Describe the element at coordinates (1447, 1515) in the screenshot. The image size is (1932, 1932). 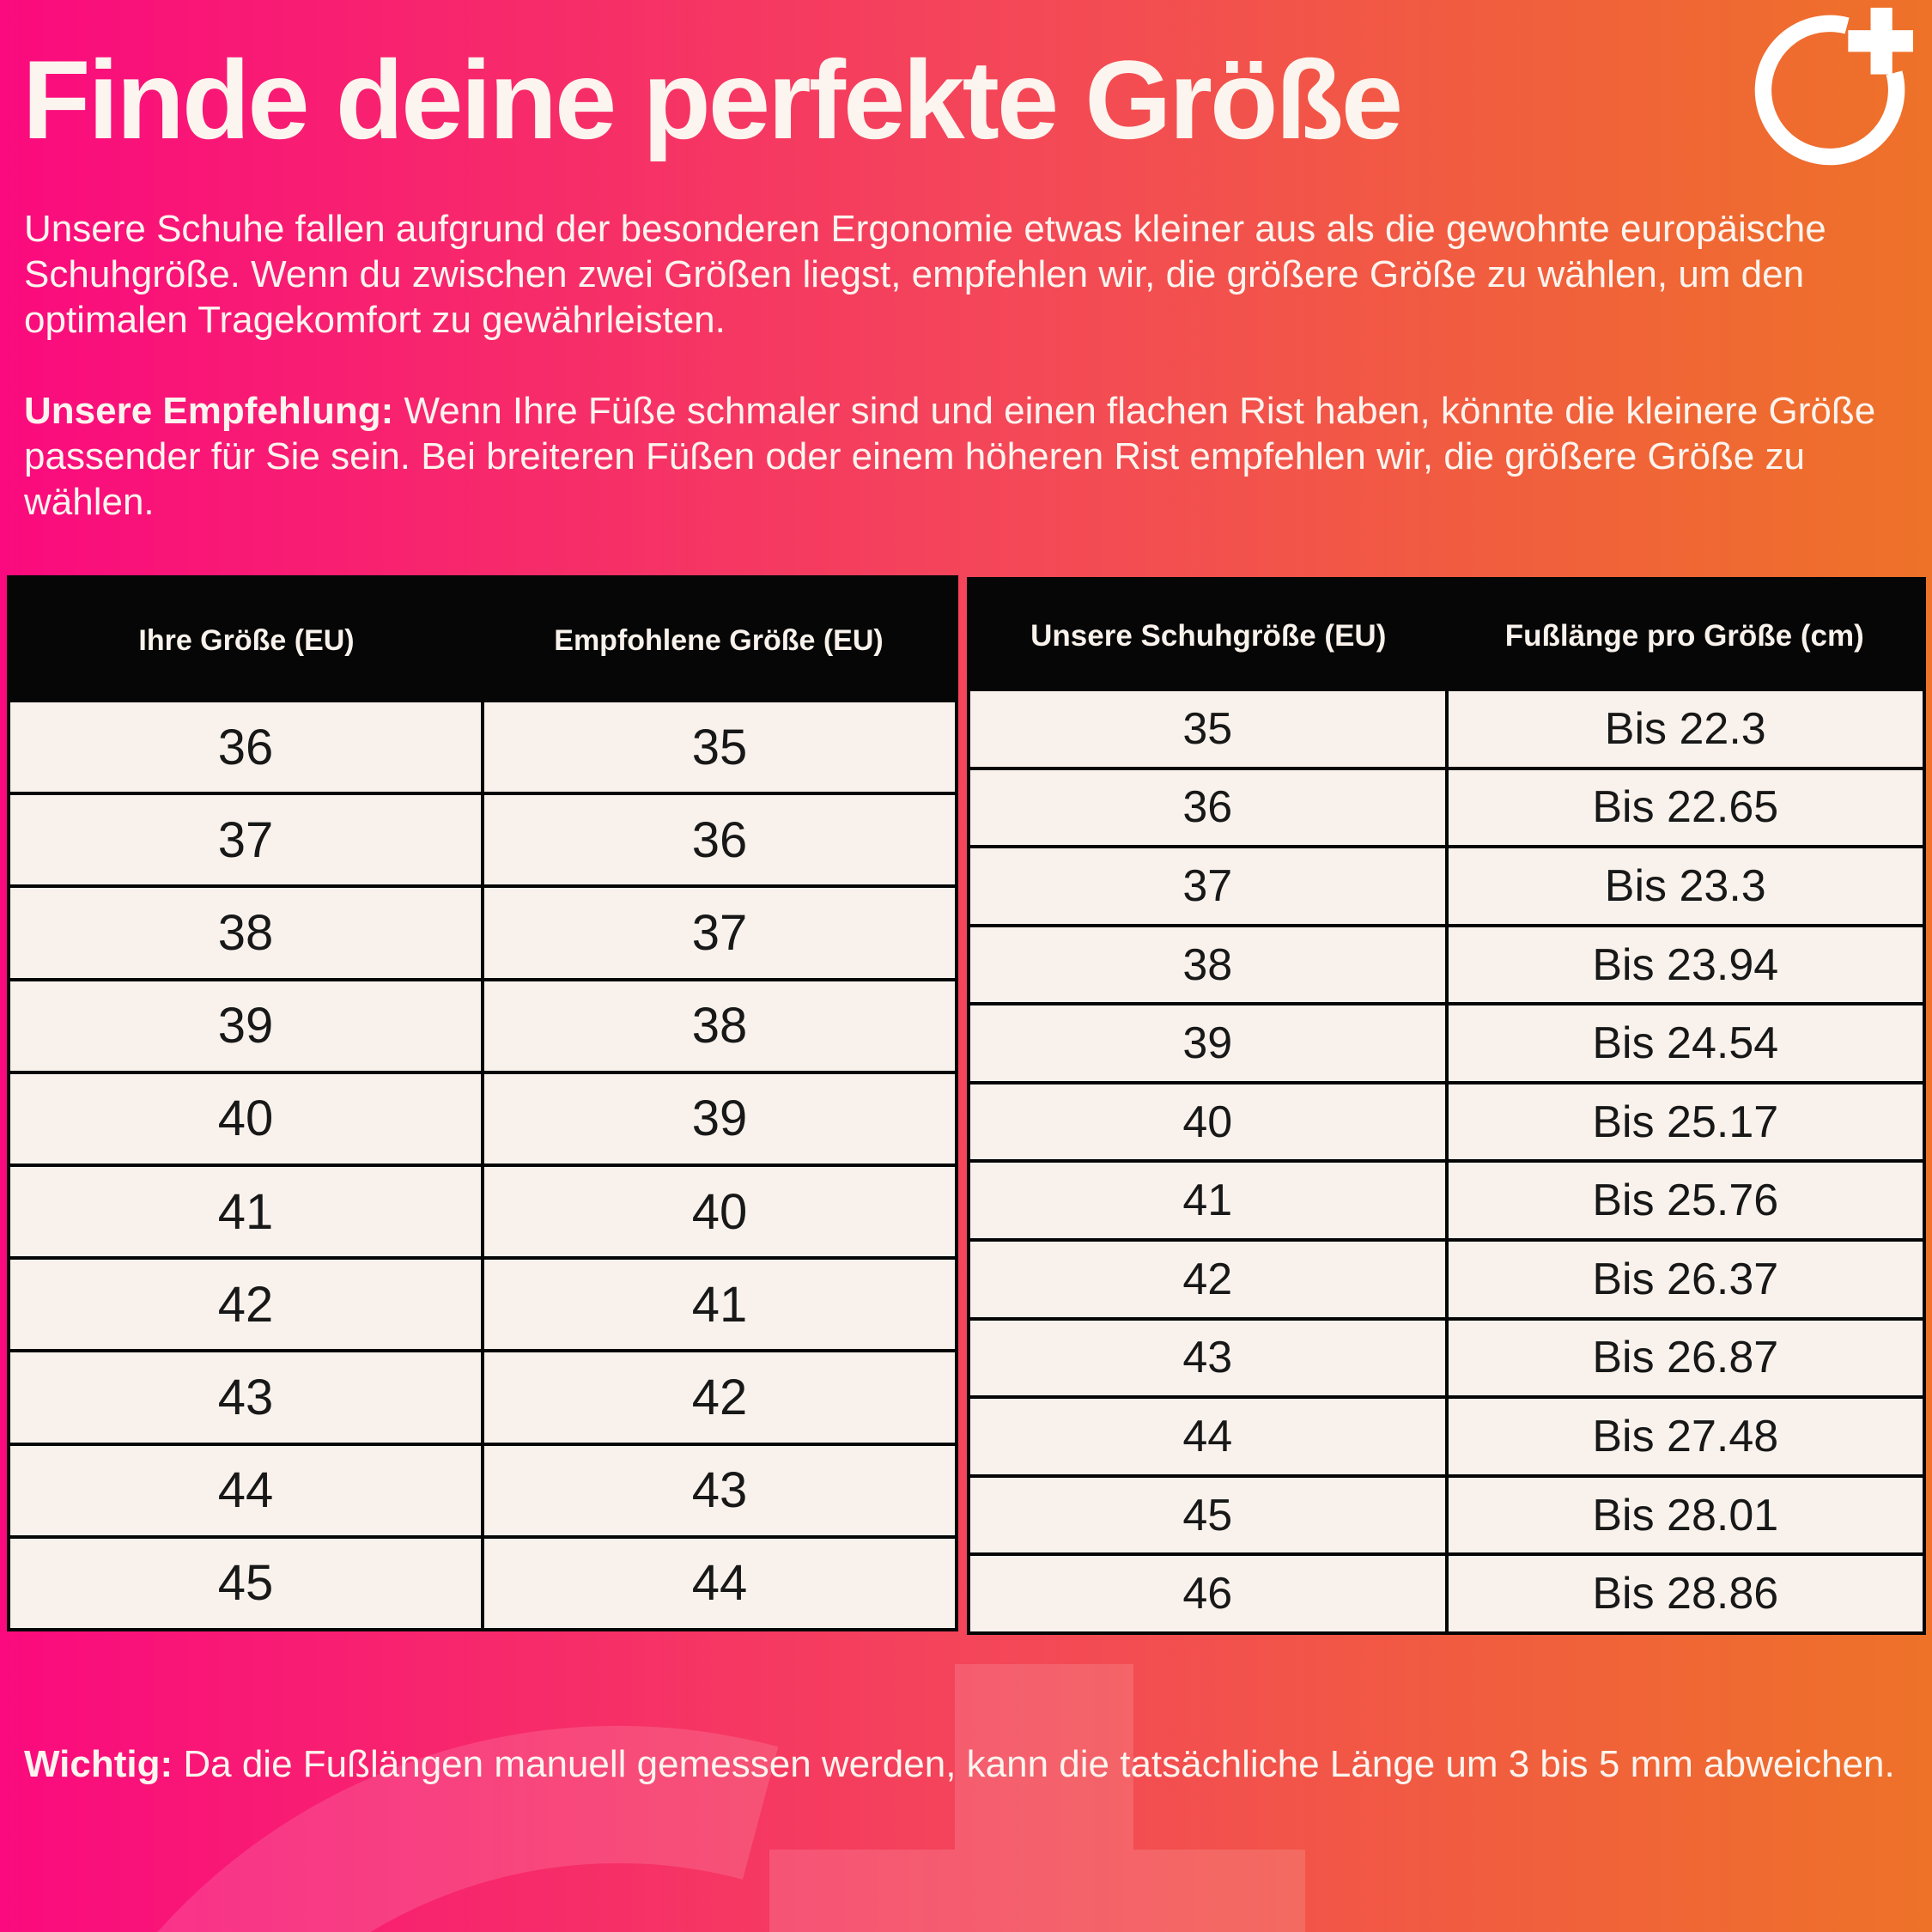
I see `table-row: 45 Bis 28.01` at that location.